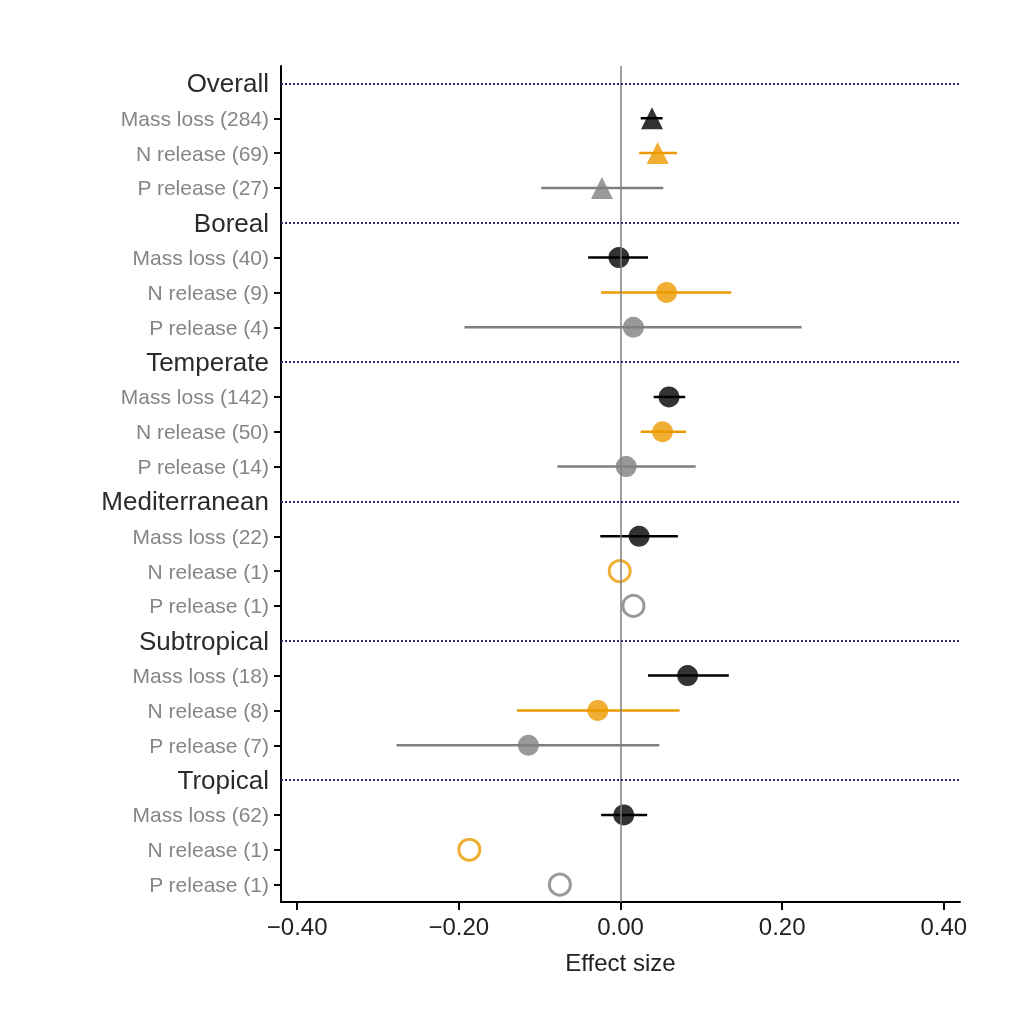 This screenshot has width=1023, height=1021. Describe the element at coordinates (200, 815) in the screenshot. I see `y-tick-label: Mass loss (62)` at that location.